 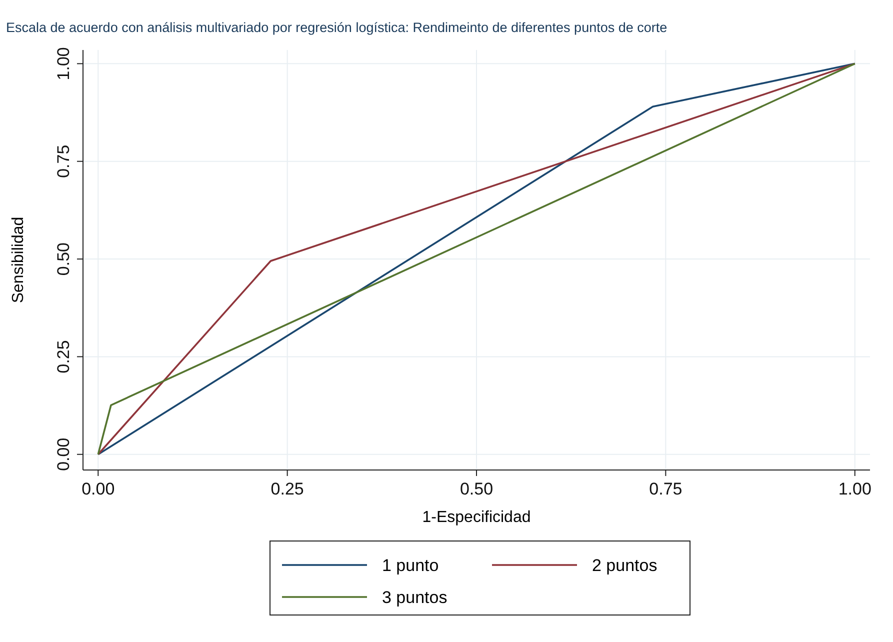 I want to click on y-tick-label: 0.25, so click(x=63, y=357).